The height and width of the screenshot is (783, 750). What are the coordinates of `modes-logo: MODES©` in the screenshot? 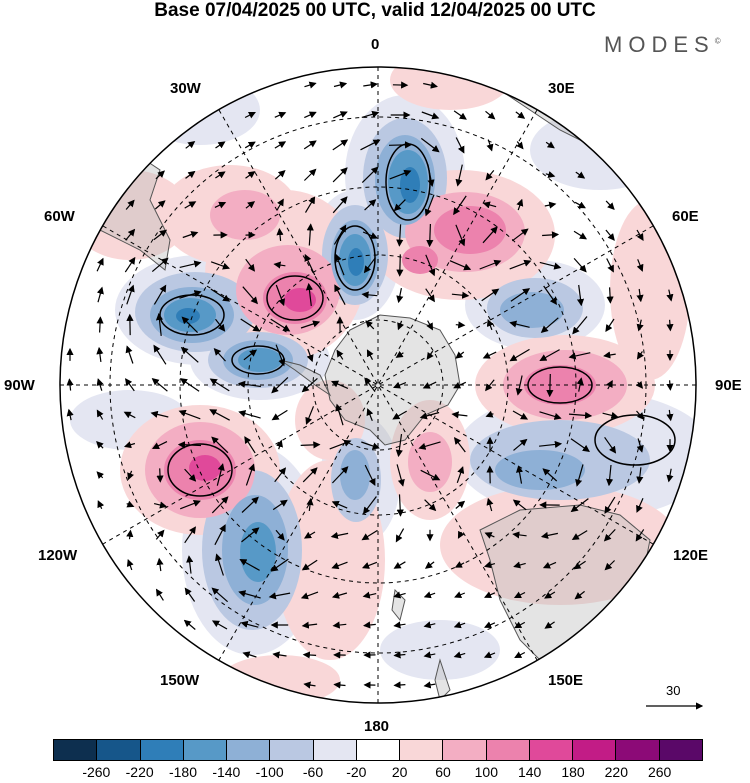 It's located at (662, 45).